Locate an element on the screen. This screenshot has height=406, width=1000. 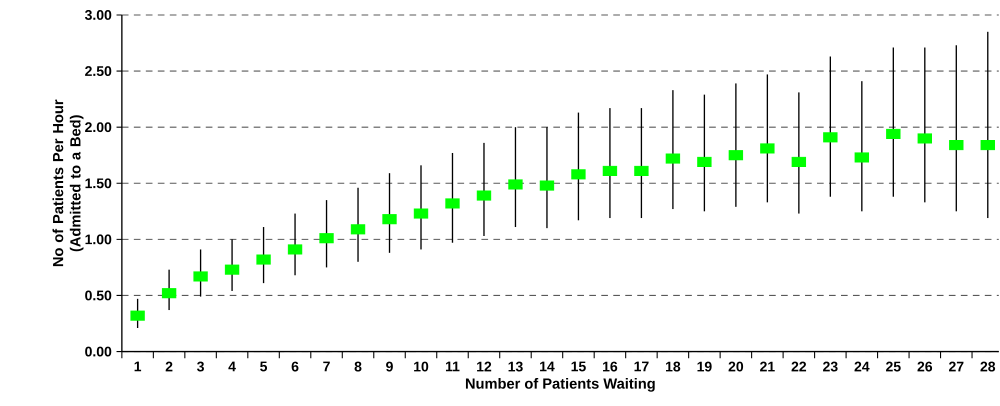
y-tick-label: 3.00 is located at coordinates (98, 15).